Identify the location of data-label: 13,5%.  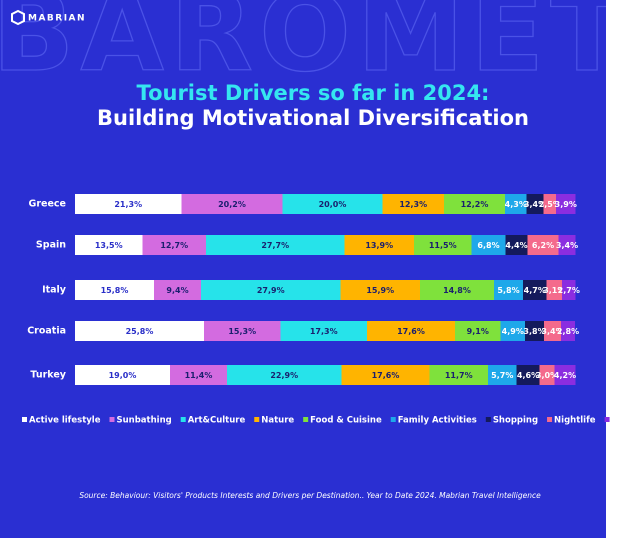
(109, 245).